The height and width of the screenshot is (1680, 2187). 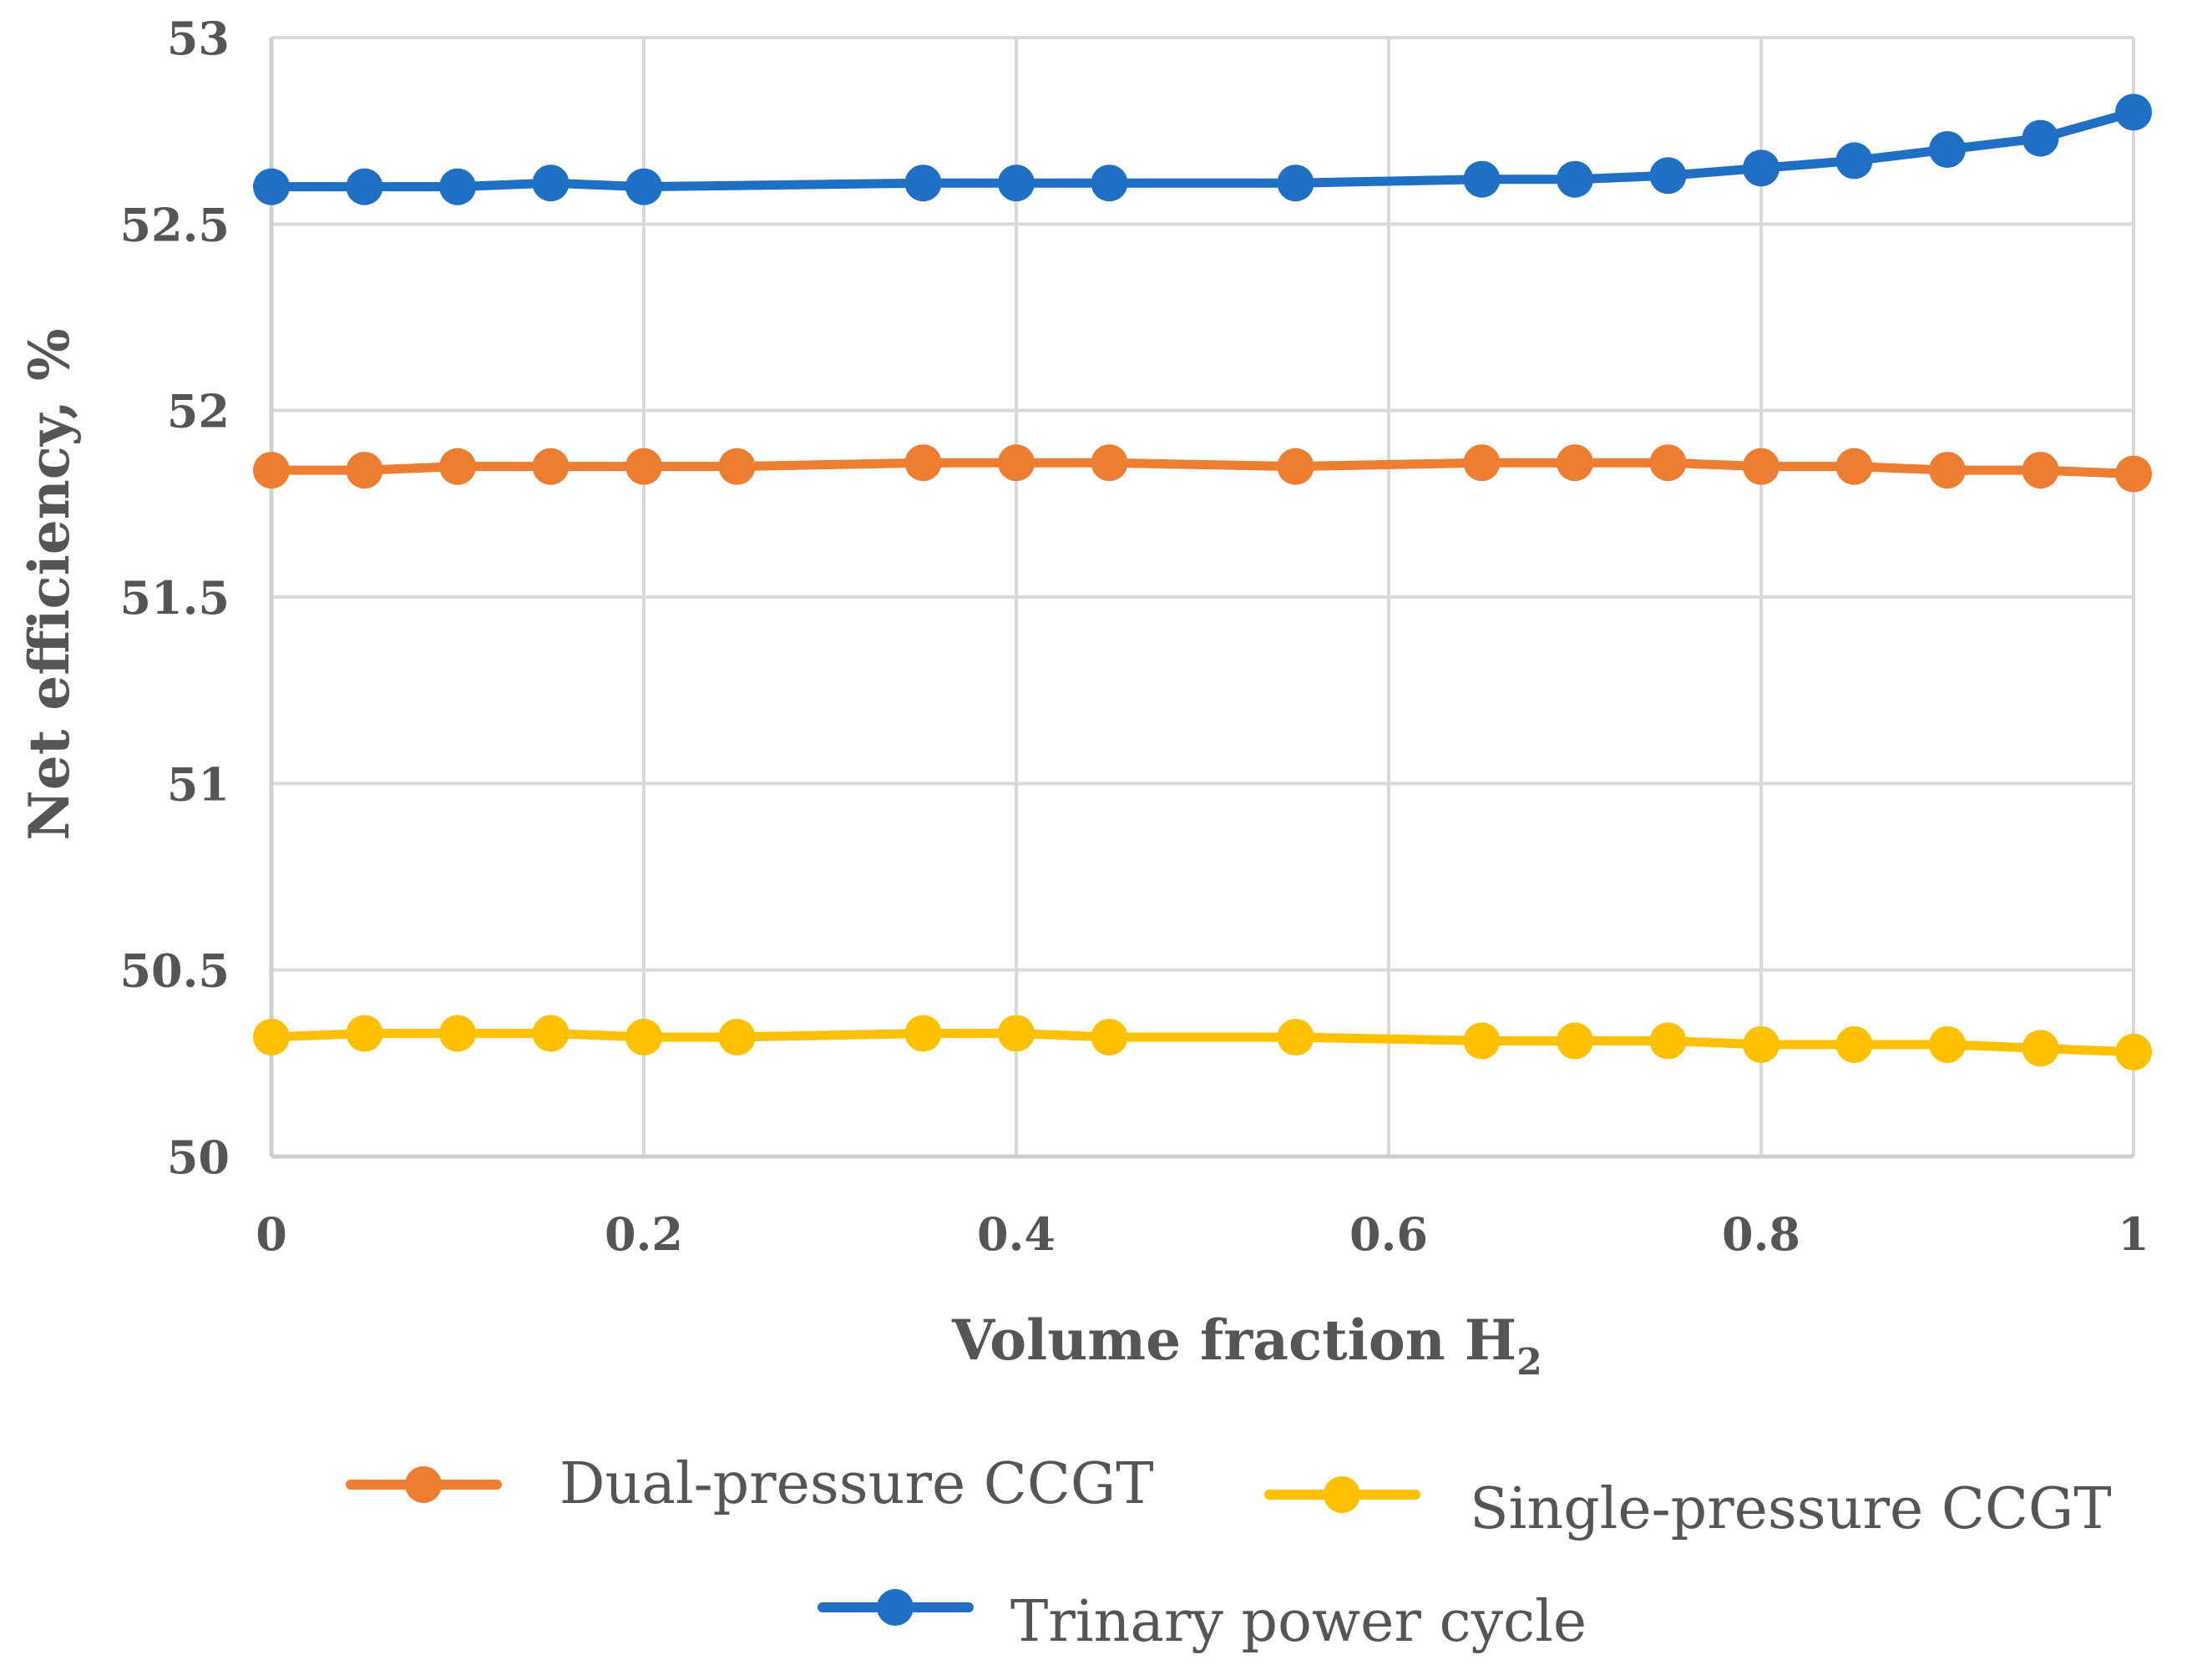 I want to click on series-dual-pressure-ccgt, so click(x=1202, y=468).